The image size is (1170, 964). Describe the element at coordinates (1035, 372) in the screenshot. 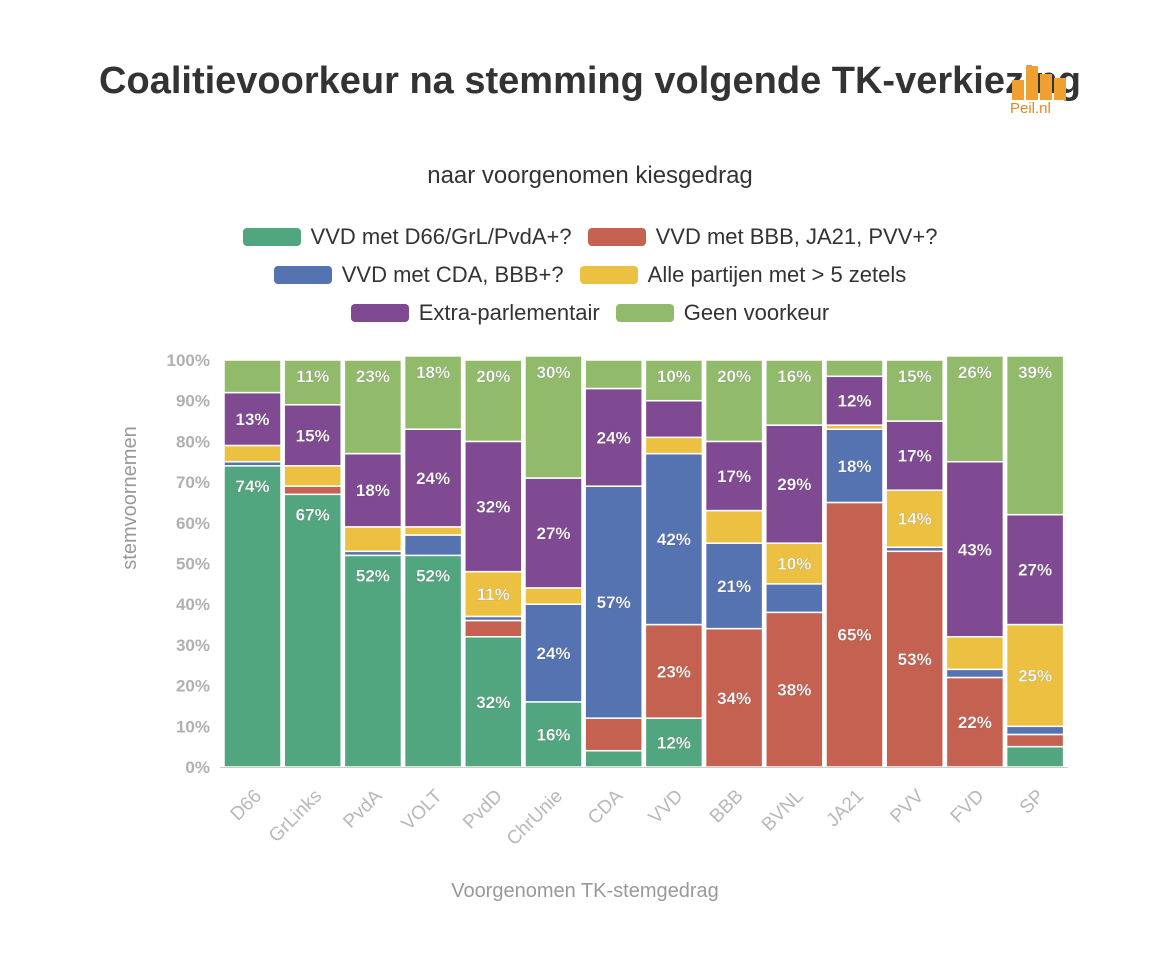

I see `data-label: 39%` at that location.